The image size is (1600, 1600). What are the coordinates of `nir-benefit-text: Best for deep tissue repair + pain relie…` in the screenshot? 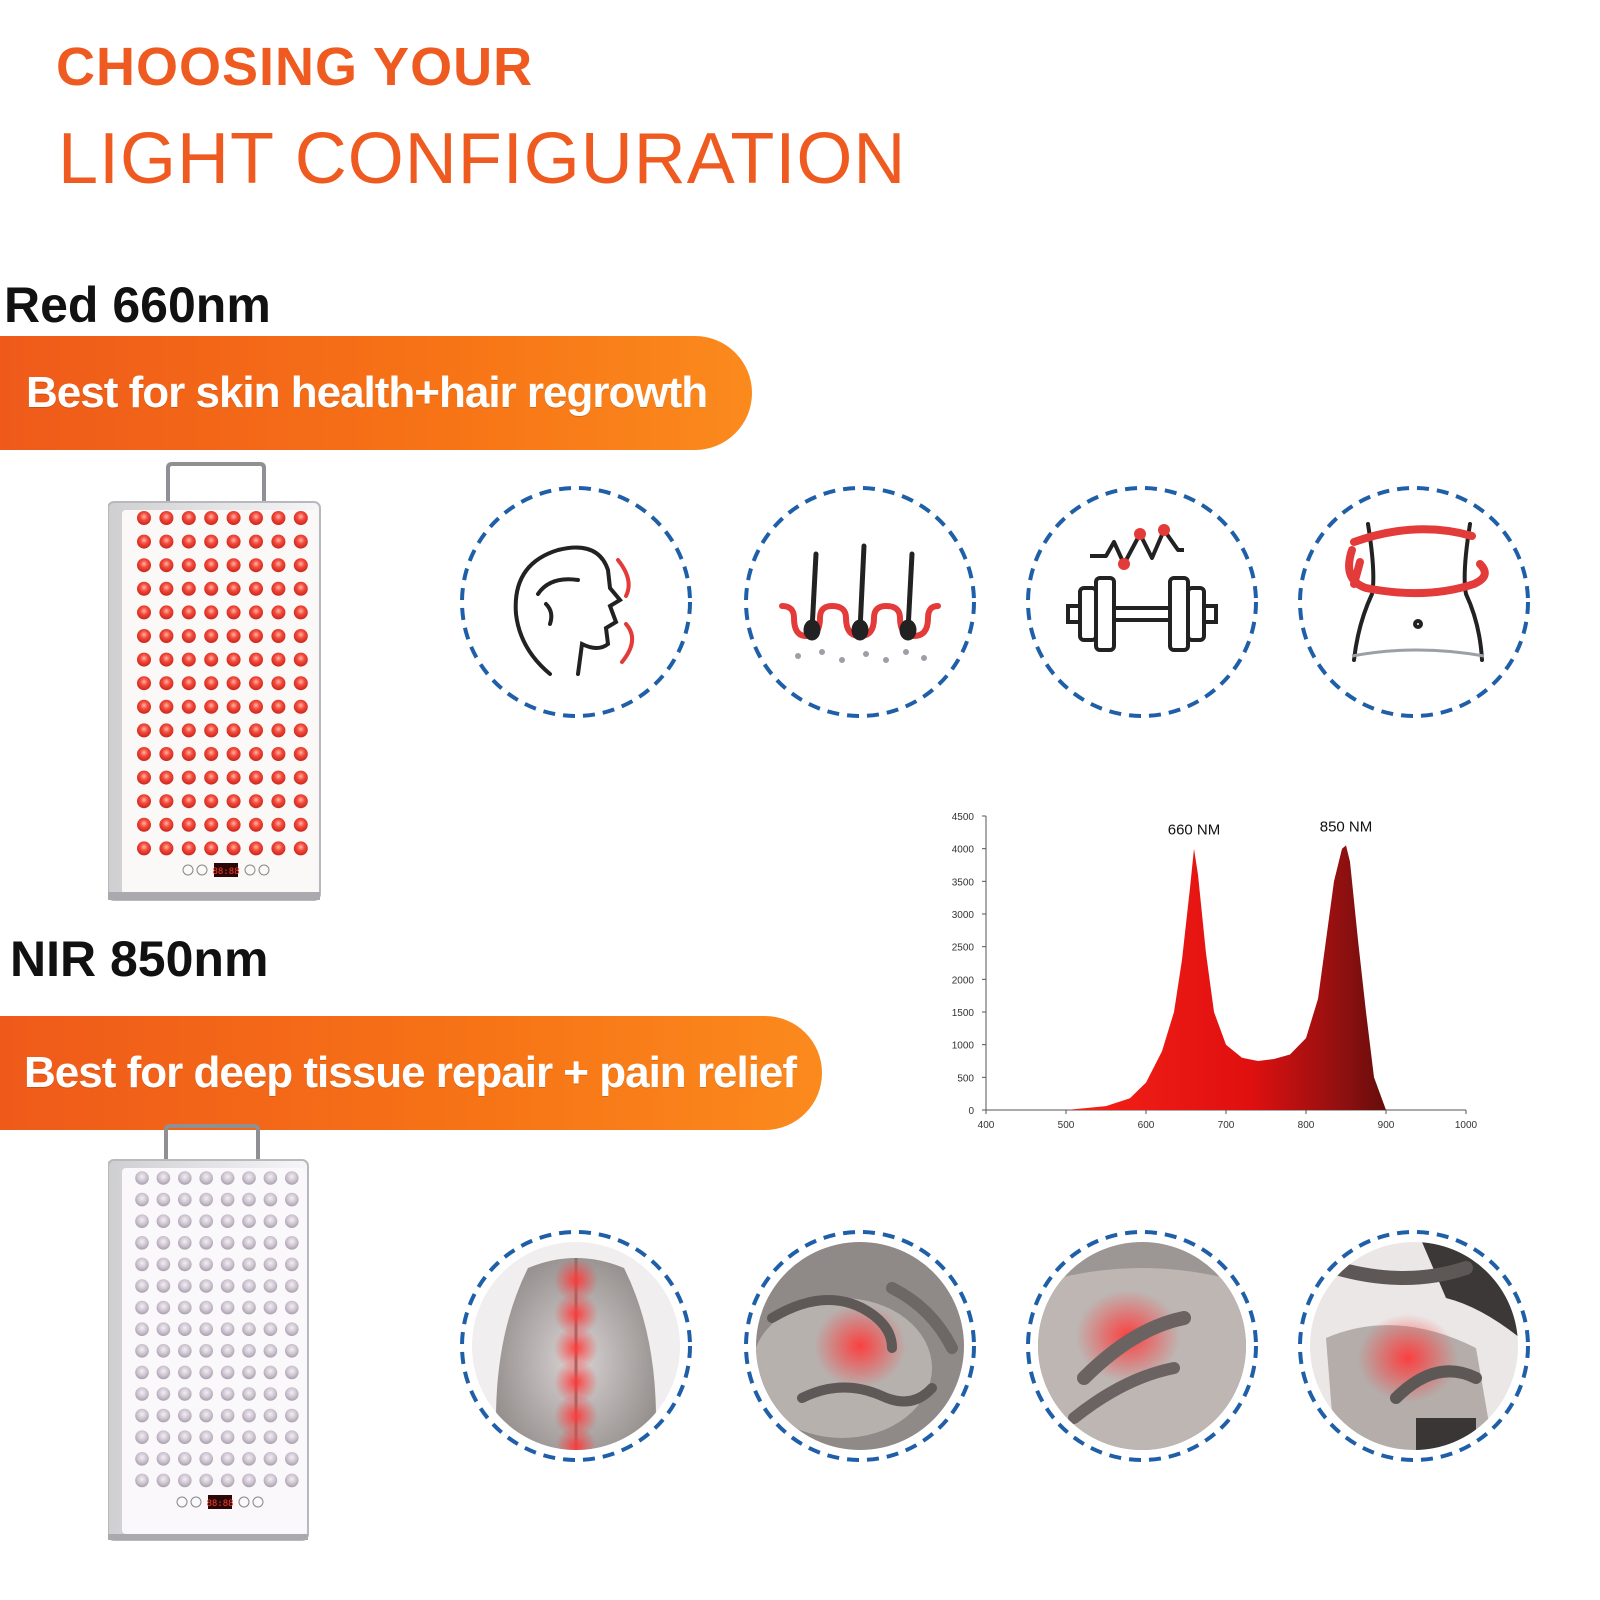 It's located at (410, 1072).